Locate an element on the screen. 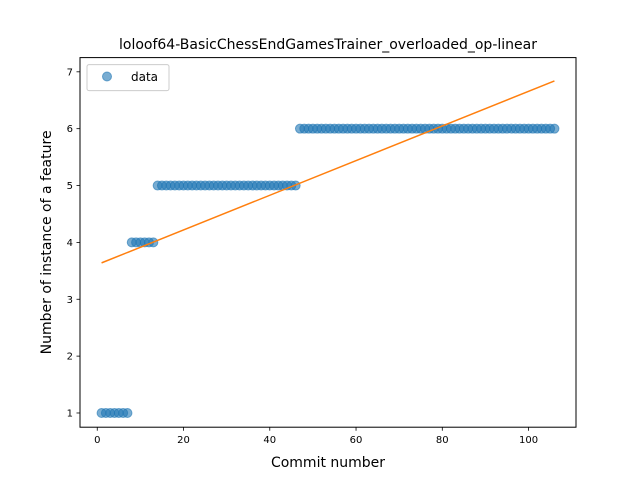 The height and width of the screenshot is (480, 640). legend-label: data is located at coordinates (144, 77).